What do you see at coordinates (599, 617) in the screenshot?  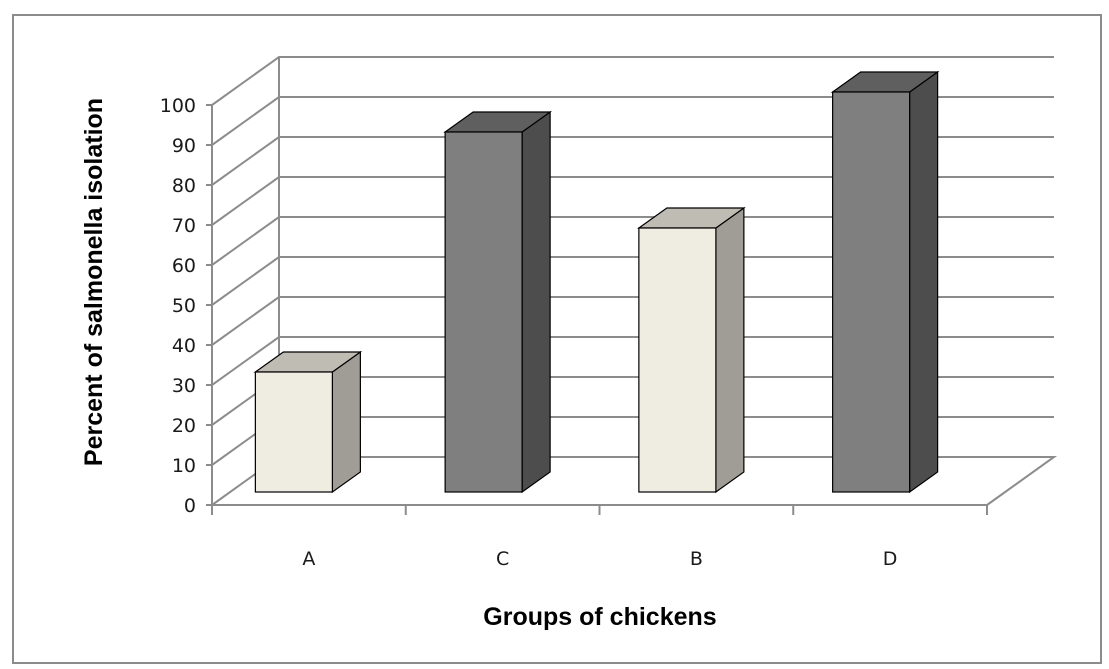 I see `x-axis-title: Groups of chickens` at bounding box center [599, 617].